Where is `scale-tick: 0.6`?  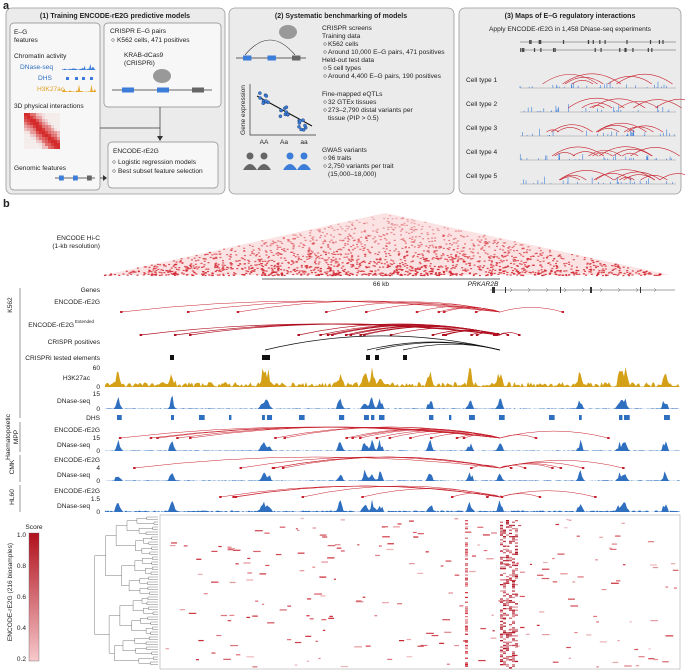 scale-tick: 0.6 is located at coordinates (21, 597).